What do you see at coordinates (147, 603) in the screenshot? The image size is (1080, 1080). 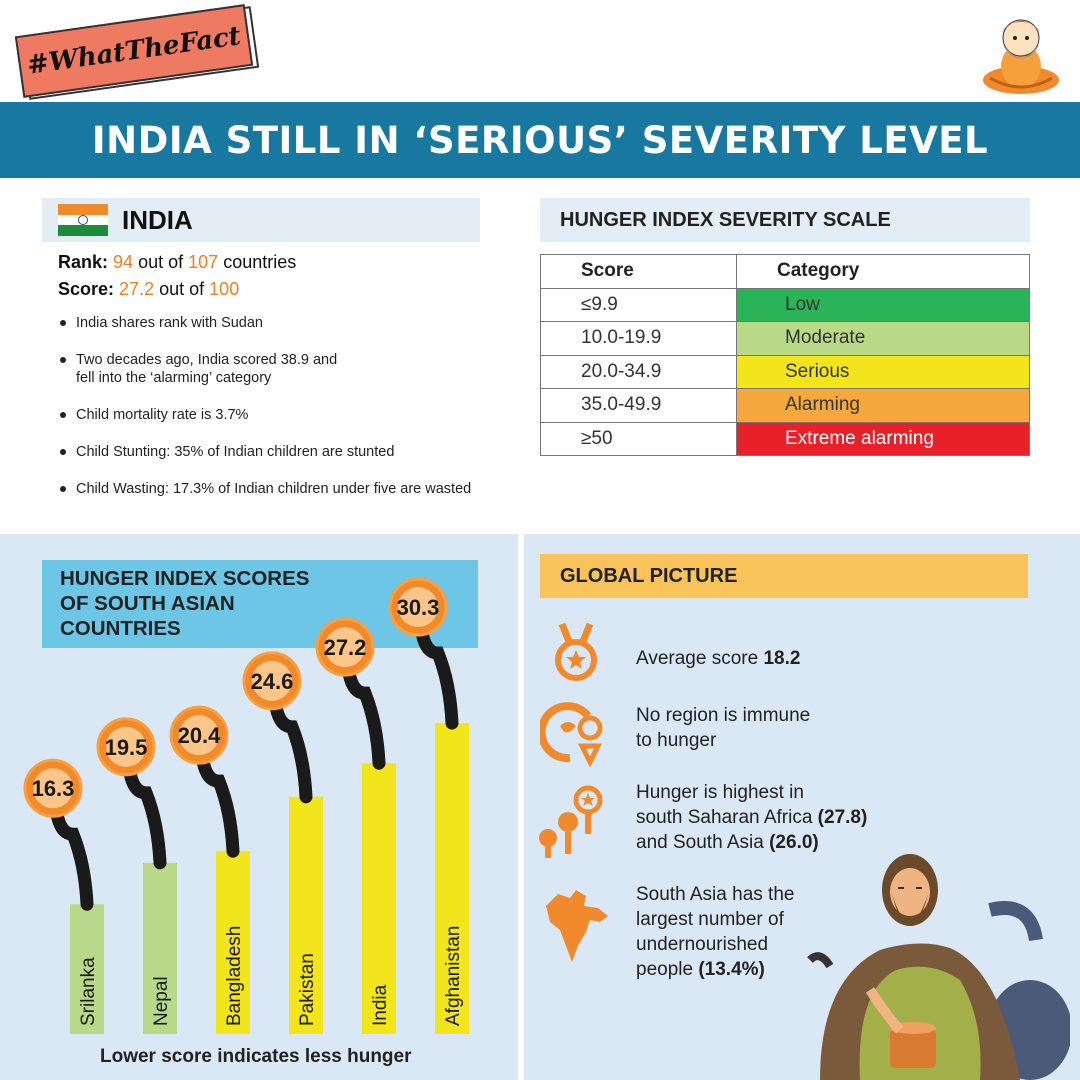 I see `chart-title-line: OF SOUTH ASIAN` at bounding box center [147, 603].